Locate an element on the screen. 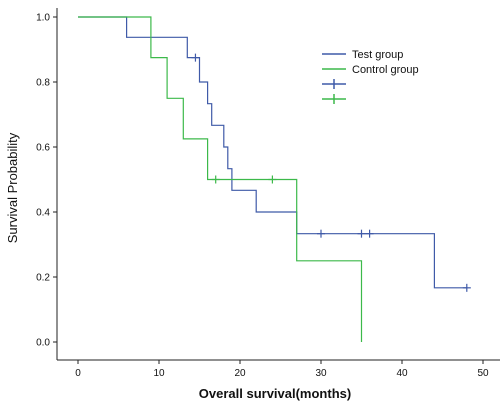 This screenshot has height=406, width=500. y-tick-label: 0.4 is located at coordinates (43, 213).